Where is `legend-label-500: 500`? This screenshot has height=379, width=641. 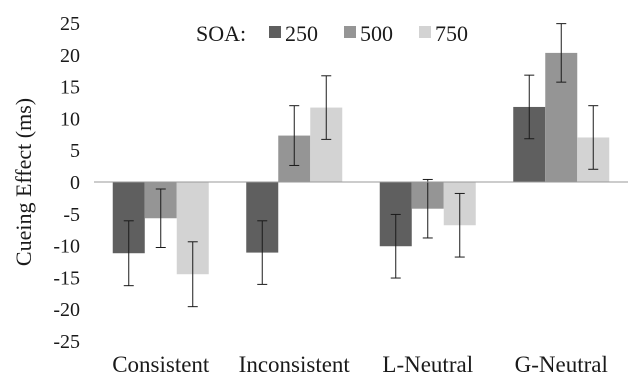 legend-label-500: 500 is located at coordinates (376, 33).